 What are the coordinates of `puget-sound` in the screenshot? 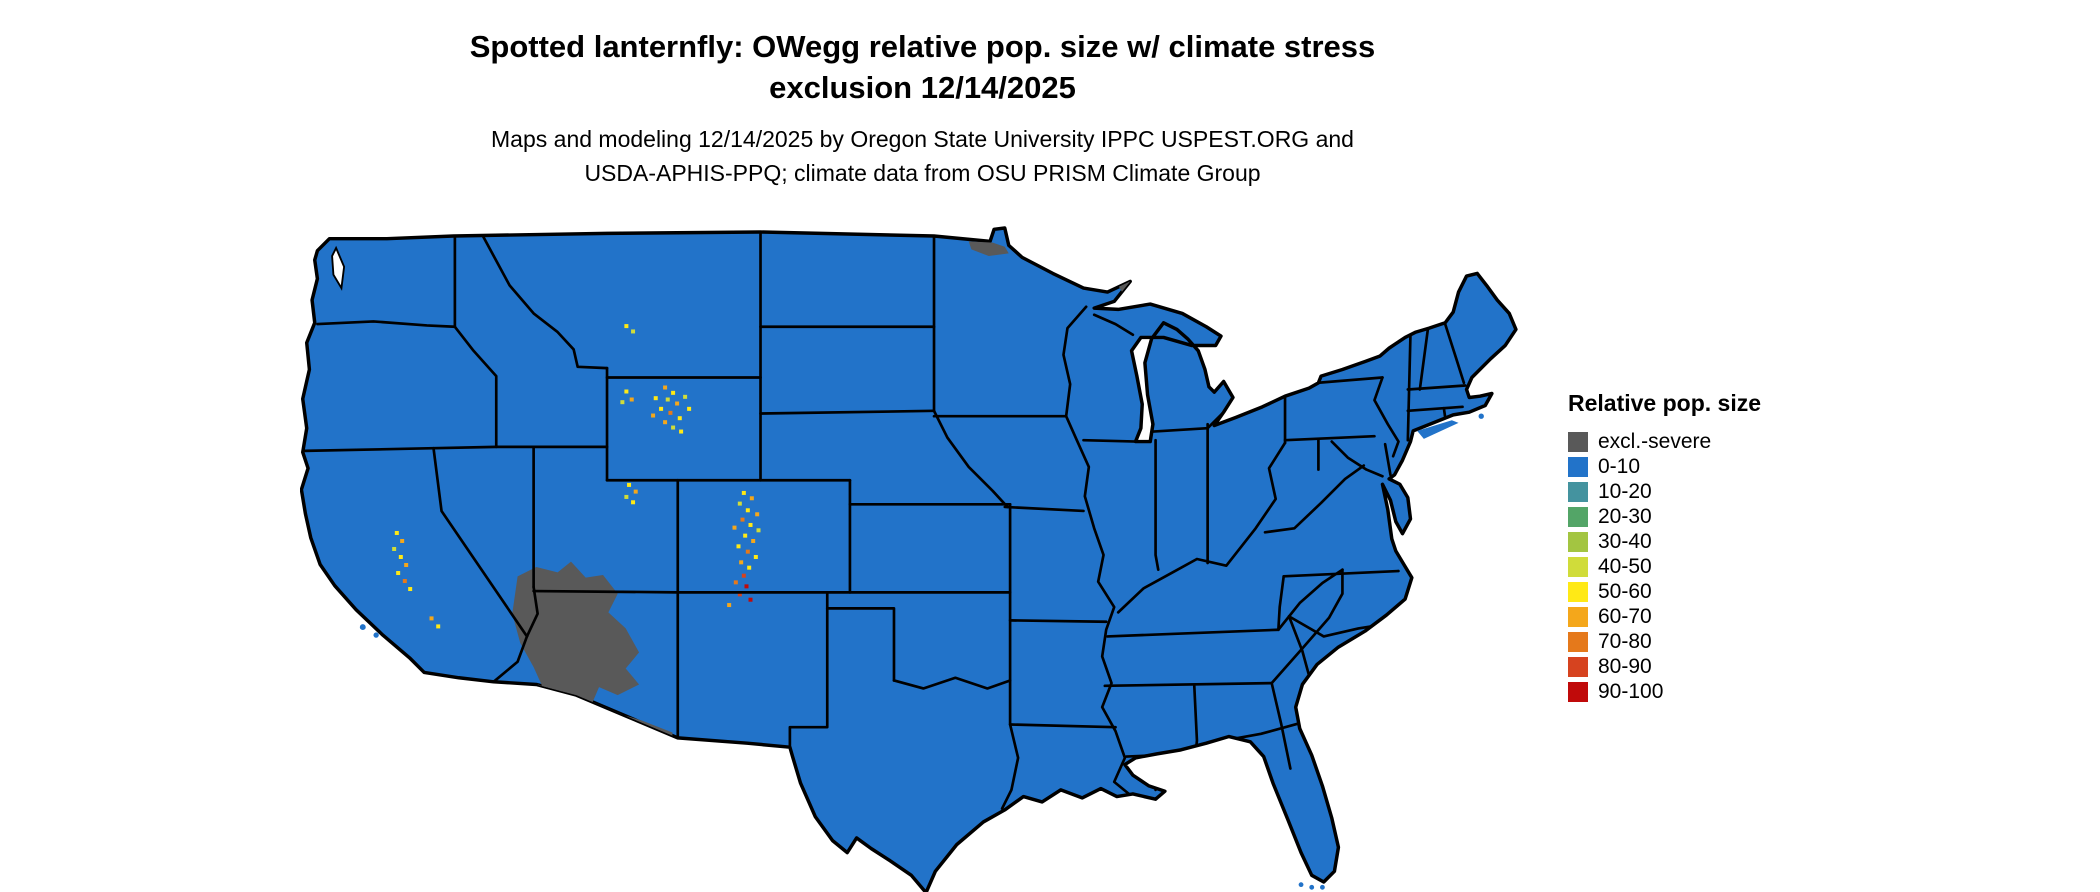 It's located at (338, 268).